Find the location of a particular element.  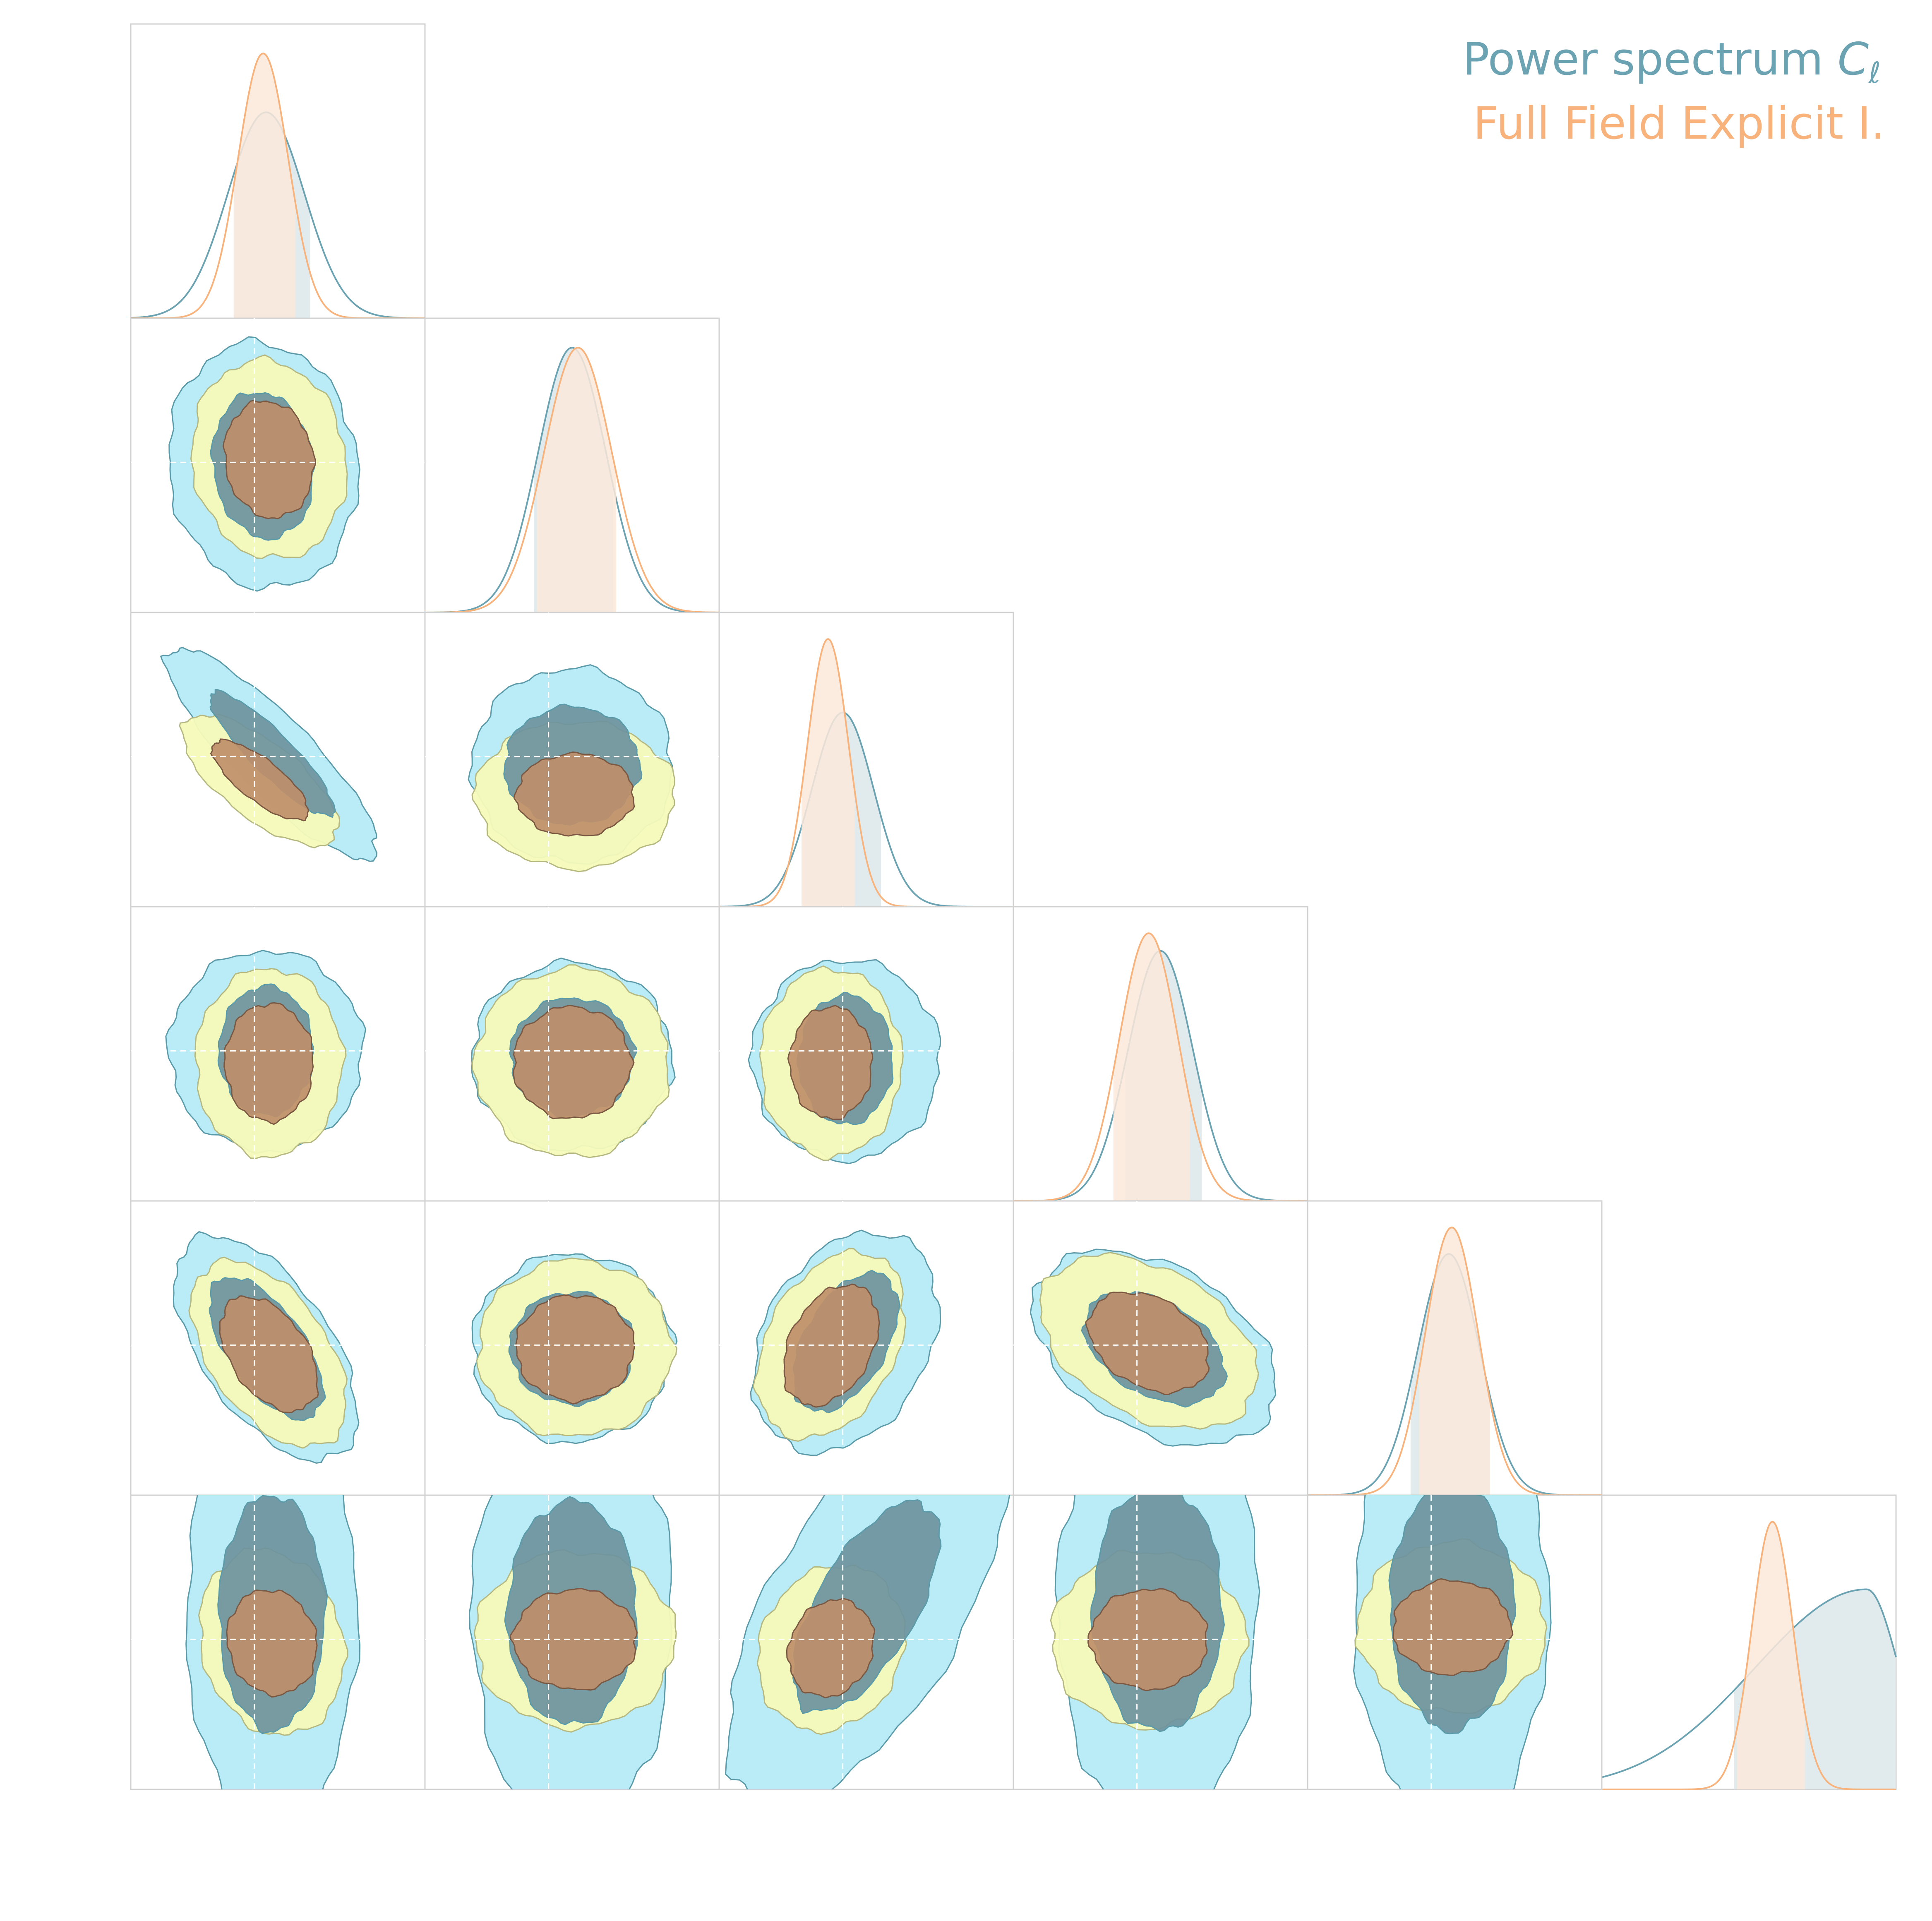

legend-entry-power-spectrum: Power spectrum Cℓ is located at coordinates (1671, 62).